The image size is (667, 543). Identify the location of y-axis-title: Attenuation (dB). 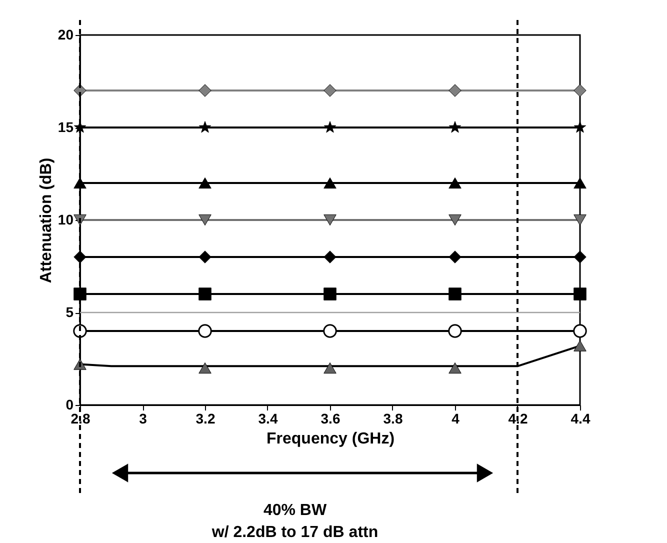
(46, 221).